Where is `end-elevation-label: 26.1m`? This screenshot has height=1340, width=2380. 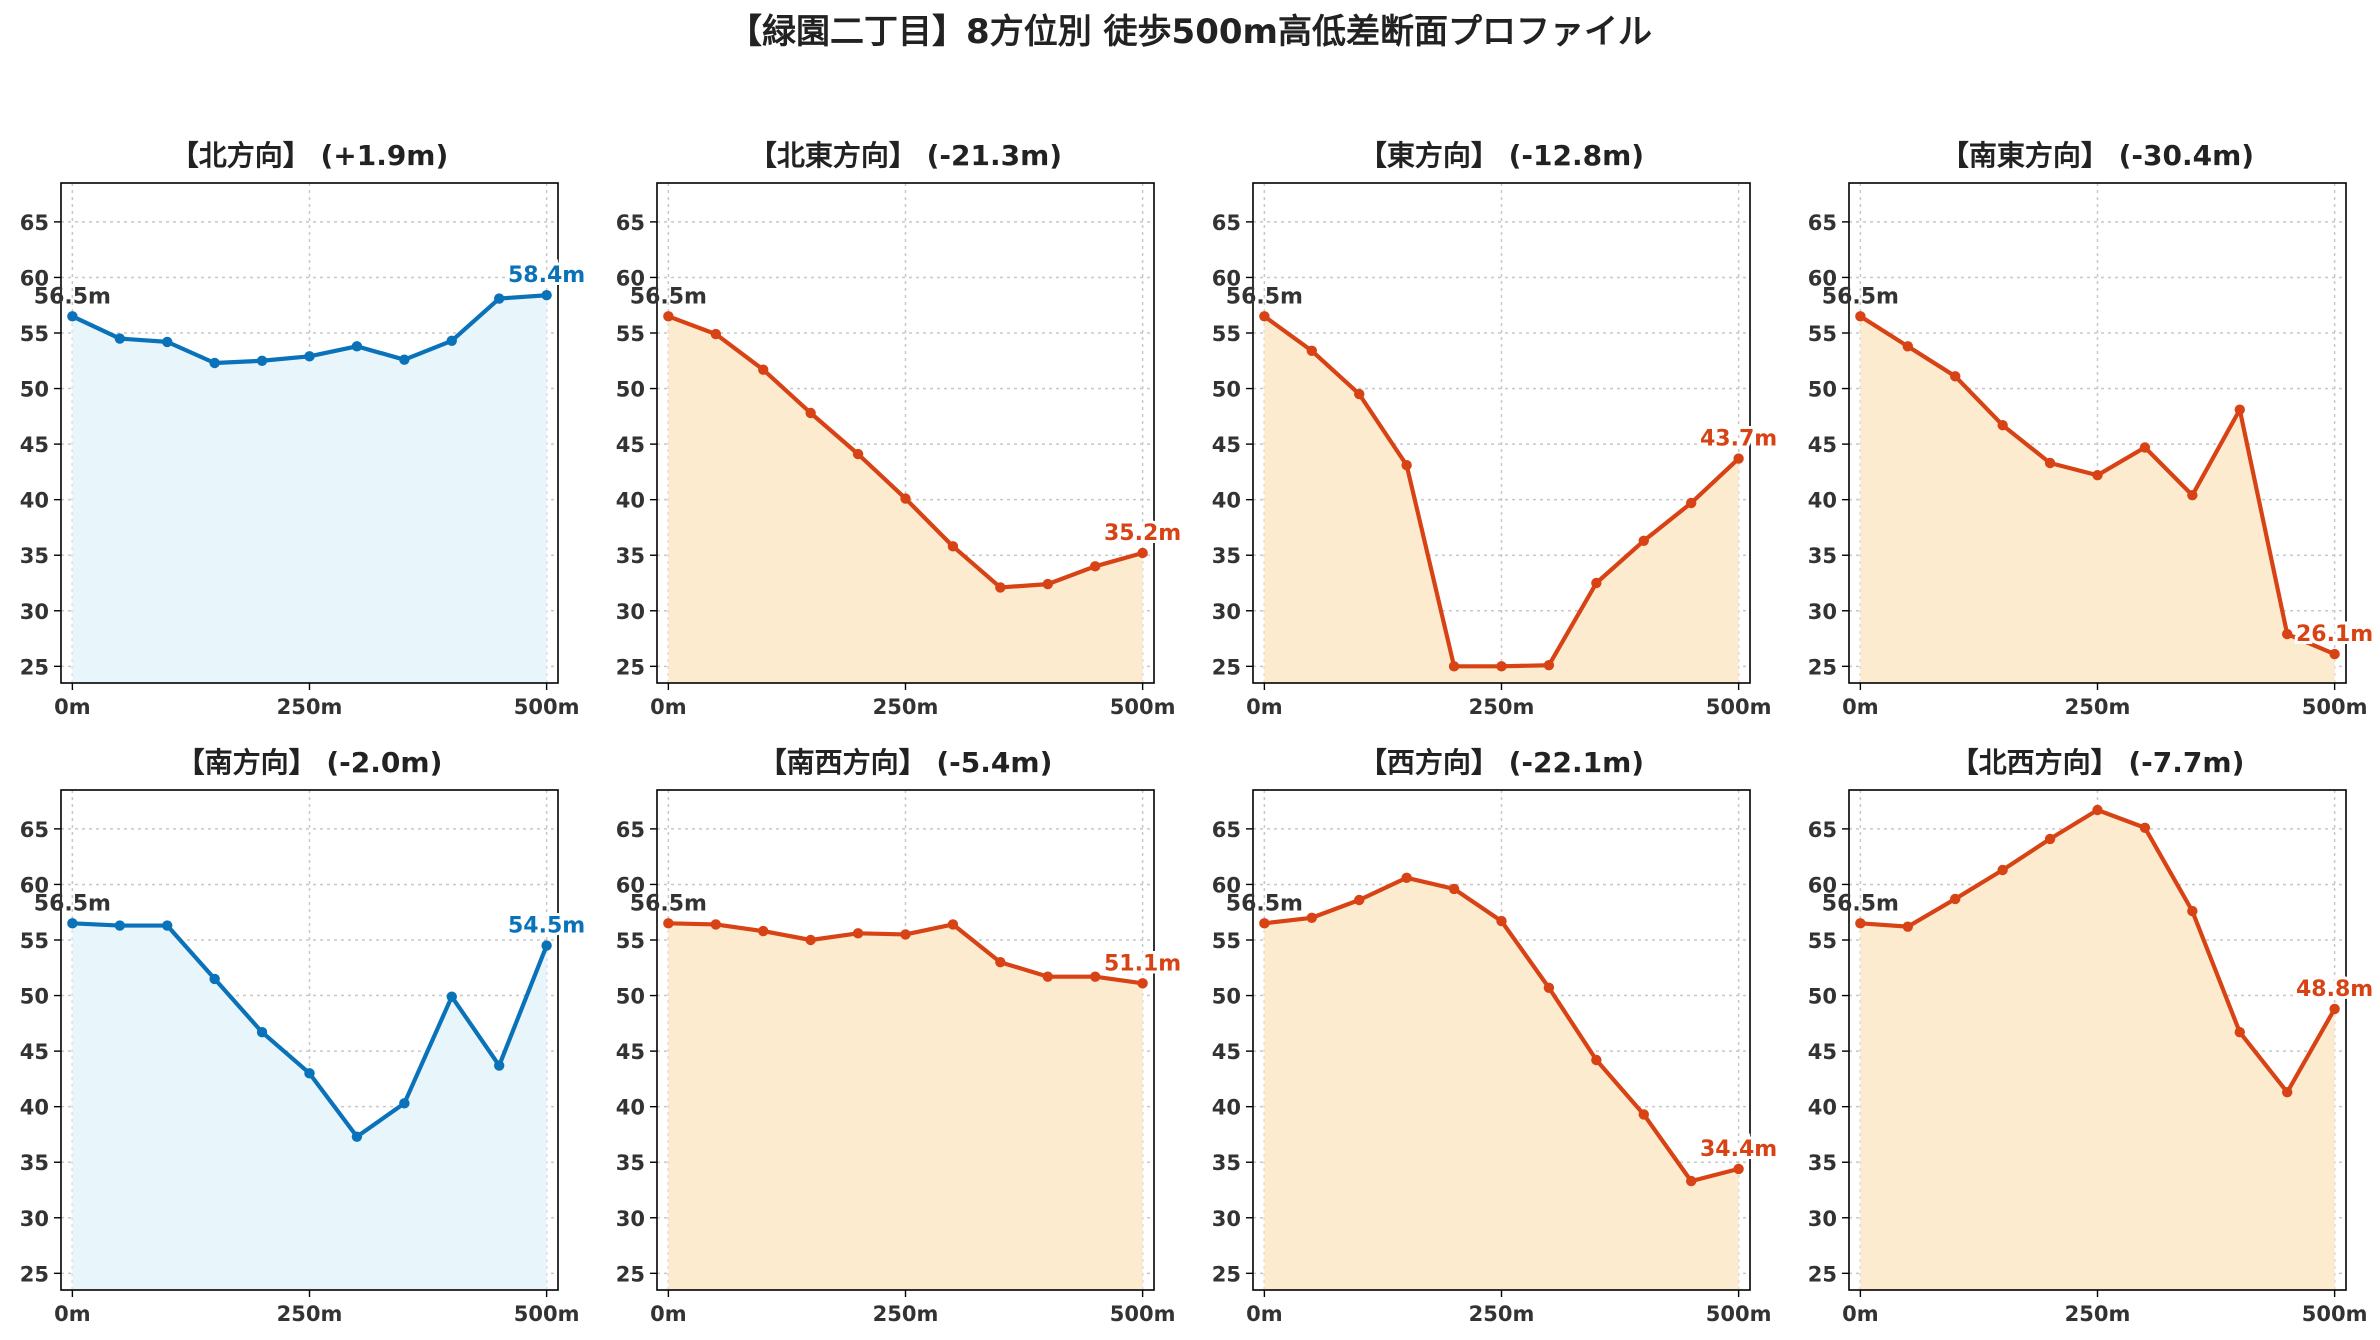 end-elevation-label: 26.1m is located at coordinates (2334, 634).